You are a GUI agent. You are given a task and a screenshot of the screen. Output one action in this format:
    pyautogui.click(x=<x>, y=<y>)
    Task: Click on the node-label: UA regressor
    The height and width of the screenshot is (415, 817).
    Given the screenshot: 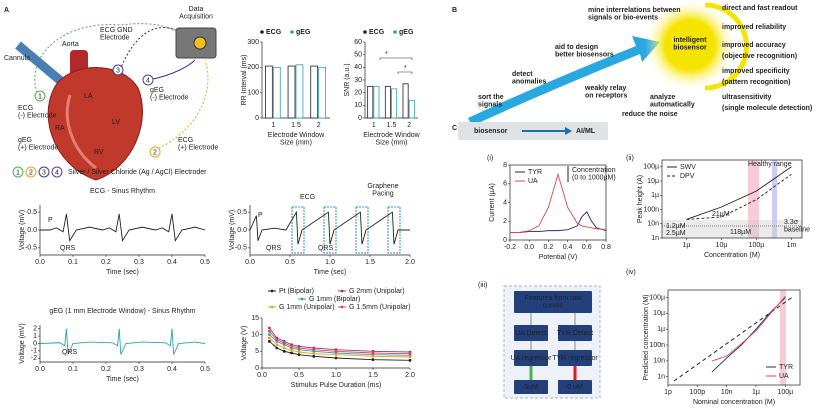 What is the action you would take?
    pyautogui.click(x=532, y=358)
    